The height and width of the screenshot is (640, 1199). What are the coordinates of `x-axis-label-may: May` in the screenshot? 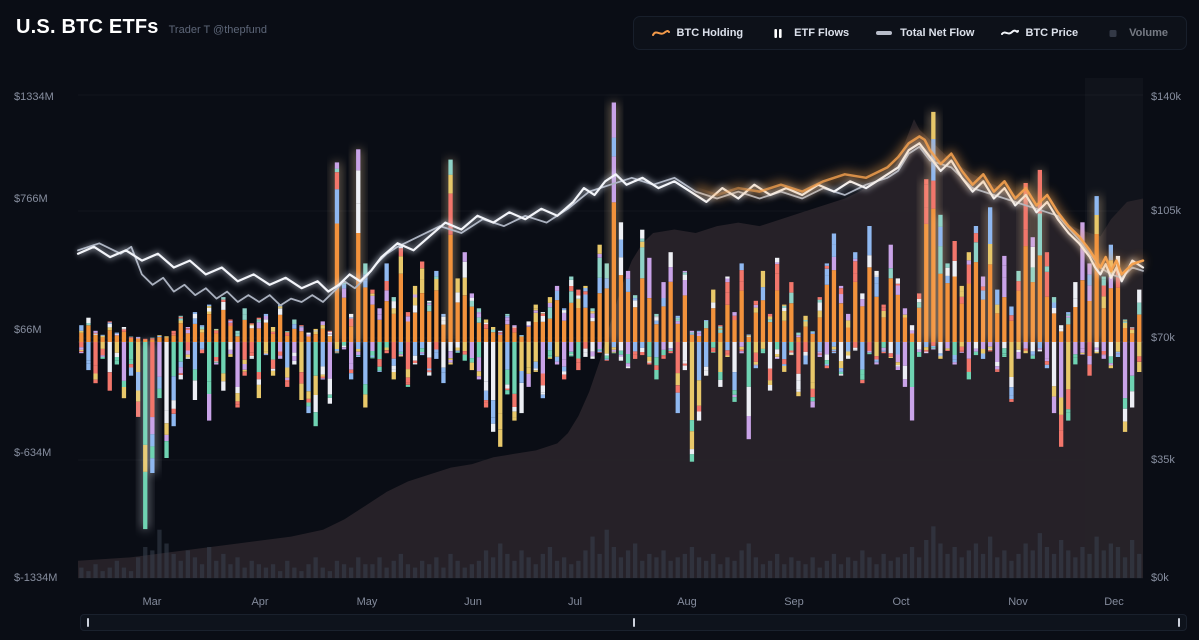 It's located at (367, 602).